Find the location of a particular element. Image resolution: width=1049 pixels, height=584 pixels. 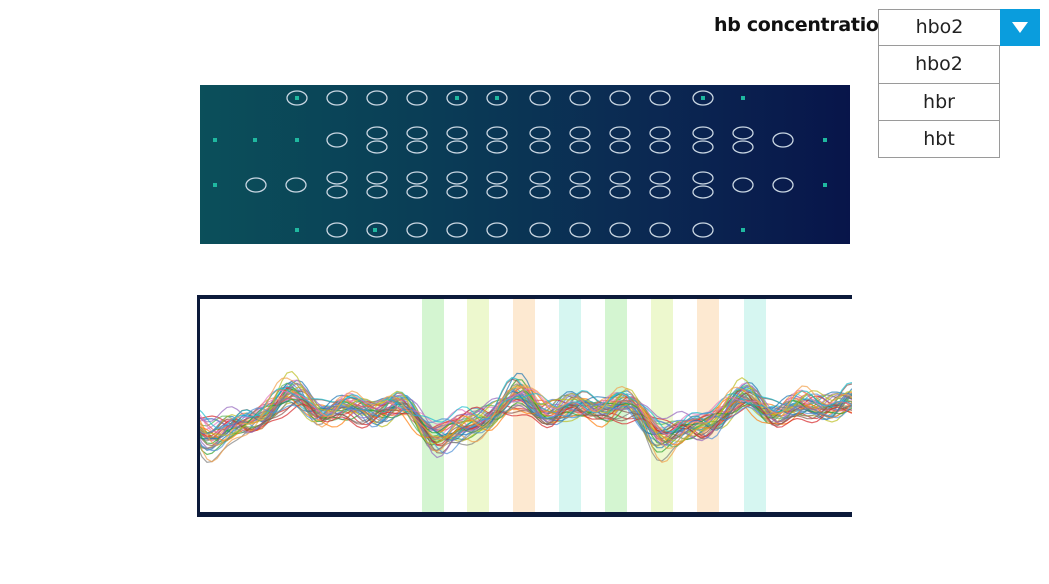

dropdown-menu: hbo2 hbr hbt is located at coordinates (939, 102).